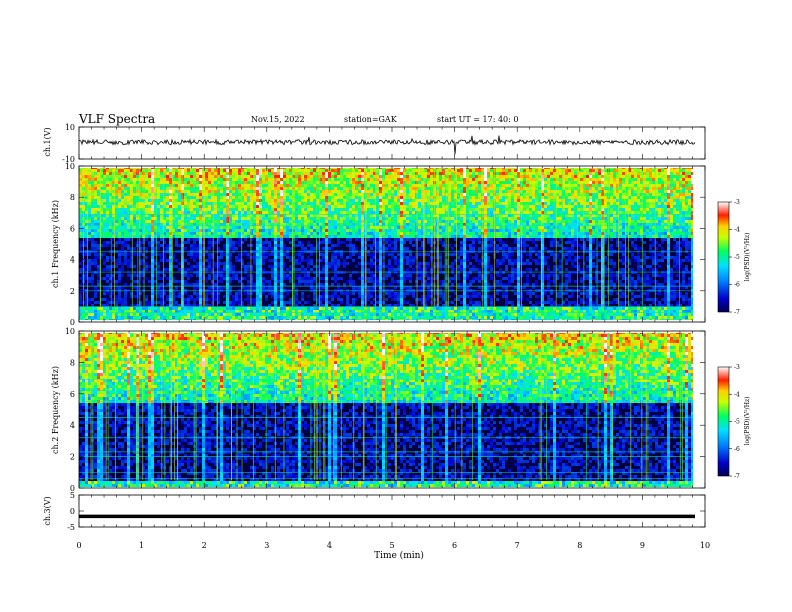 Image resolution: width=792 pixels, height=612 pixels. What do you see at coordinates (579, 545) in the screenshot?
I see `xtick-label: 8` at bounding box center [579, 545].